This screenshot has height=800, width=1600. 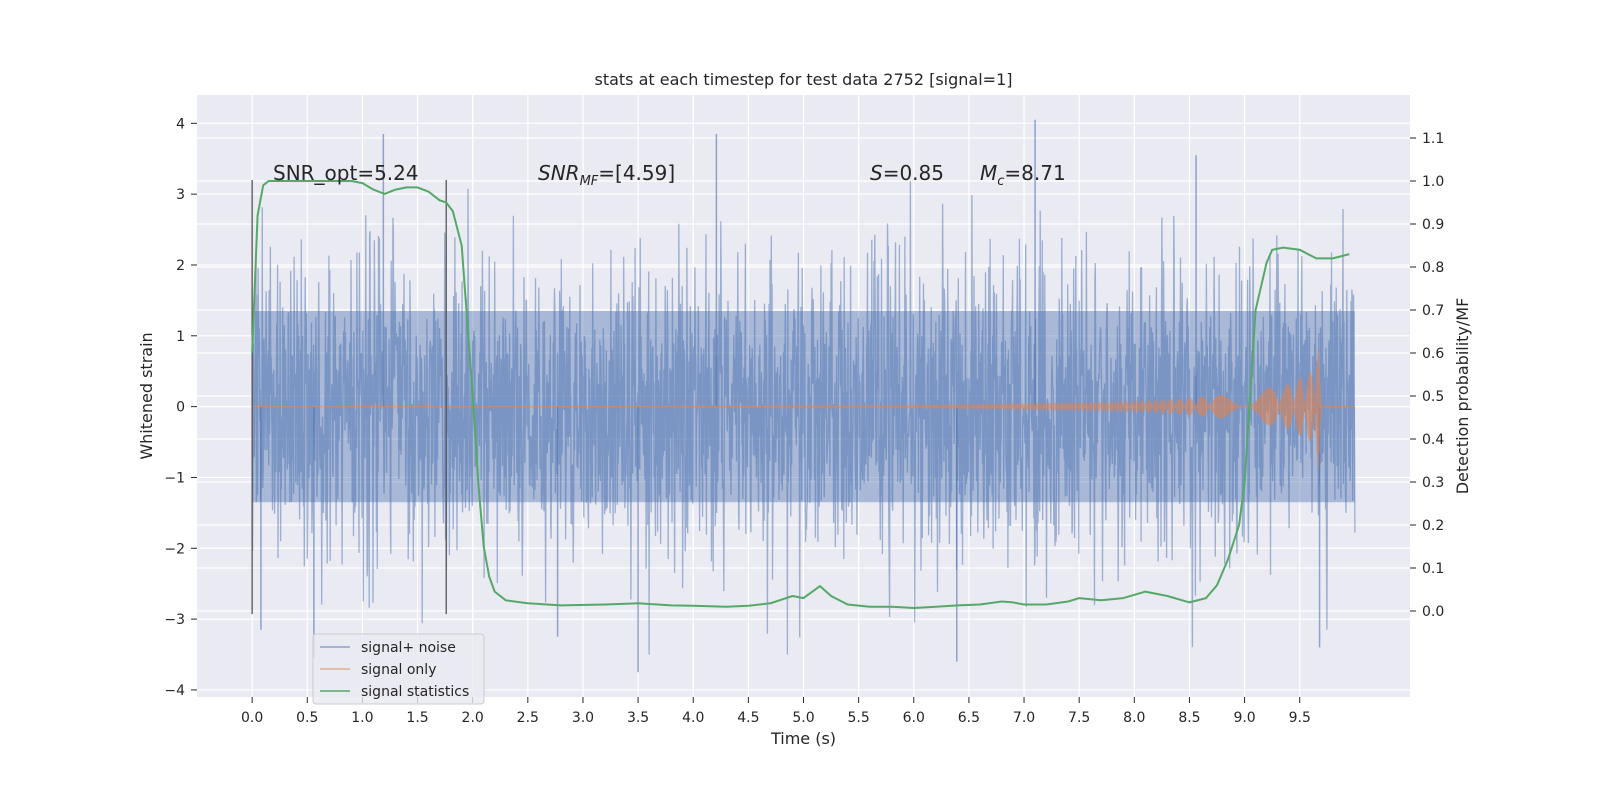 What do you see at coordinates (307, 718) in the screenshot?
I see `x-tick-label: 0.5` at bounding box center [307, 718].